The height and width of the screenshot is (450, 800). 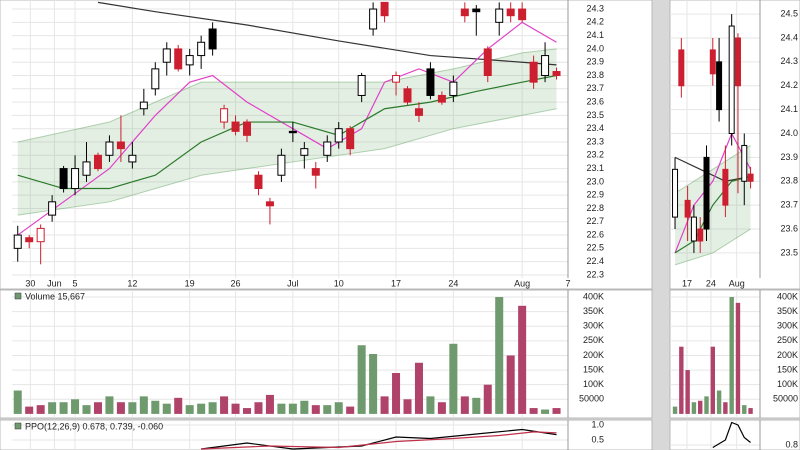 What do you see at coordinates (595, 155) in the screenshot?
I see `y-tick-label: 23.2` at bounding box center [595, 155].